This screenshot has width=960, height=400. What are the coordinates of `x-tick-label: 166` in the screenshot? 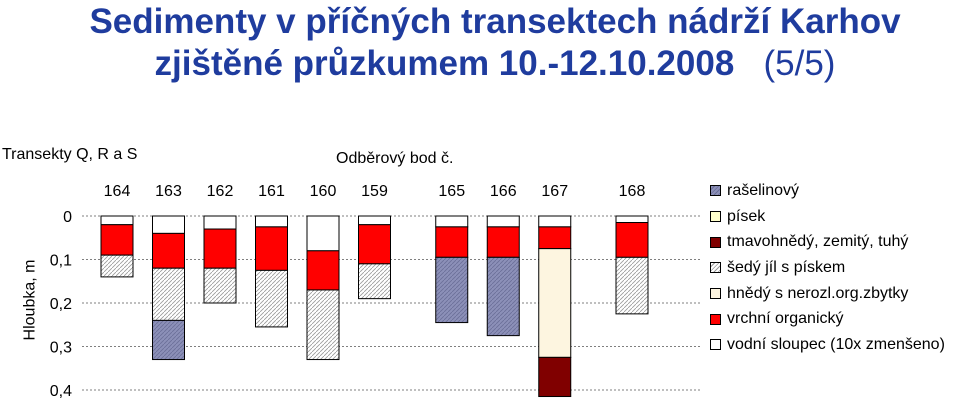 It's located at (503, 191).